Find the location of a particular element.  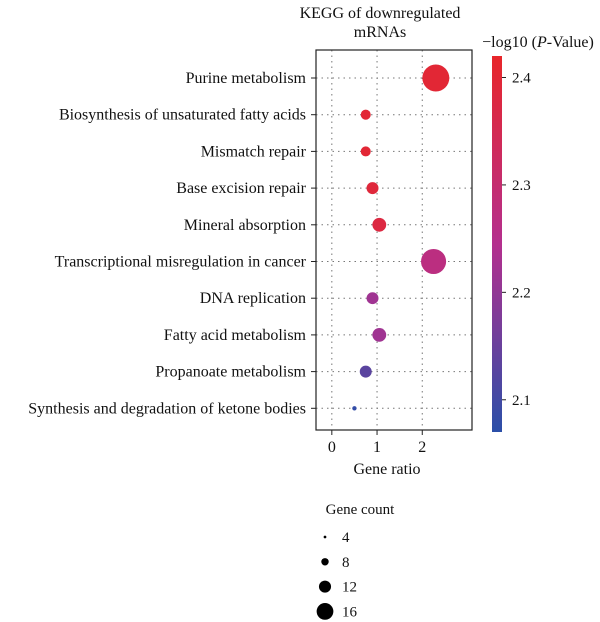

x-axis-label: Gene ratio is located at coordinates (386, 469).